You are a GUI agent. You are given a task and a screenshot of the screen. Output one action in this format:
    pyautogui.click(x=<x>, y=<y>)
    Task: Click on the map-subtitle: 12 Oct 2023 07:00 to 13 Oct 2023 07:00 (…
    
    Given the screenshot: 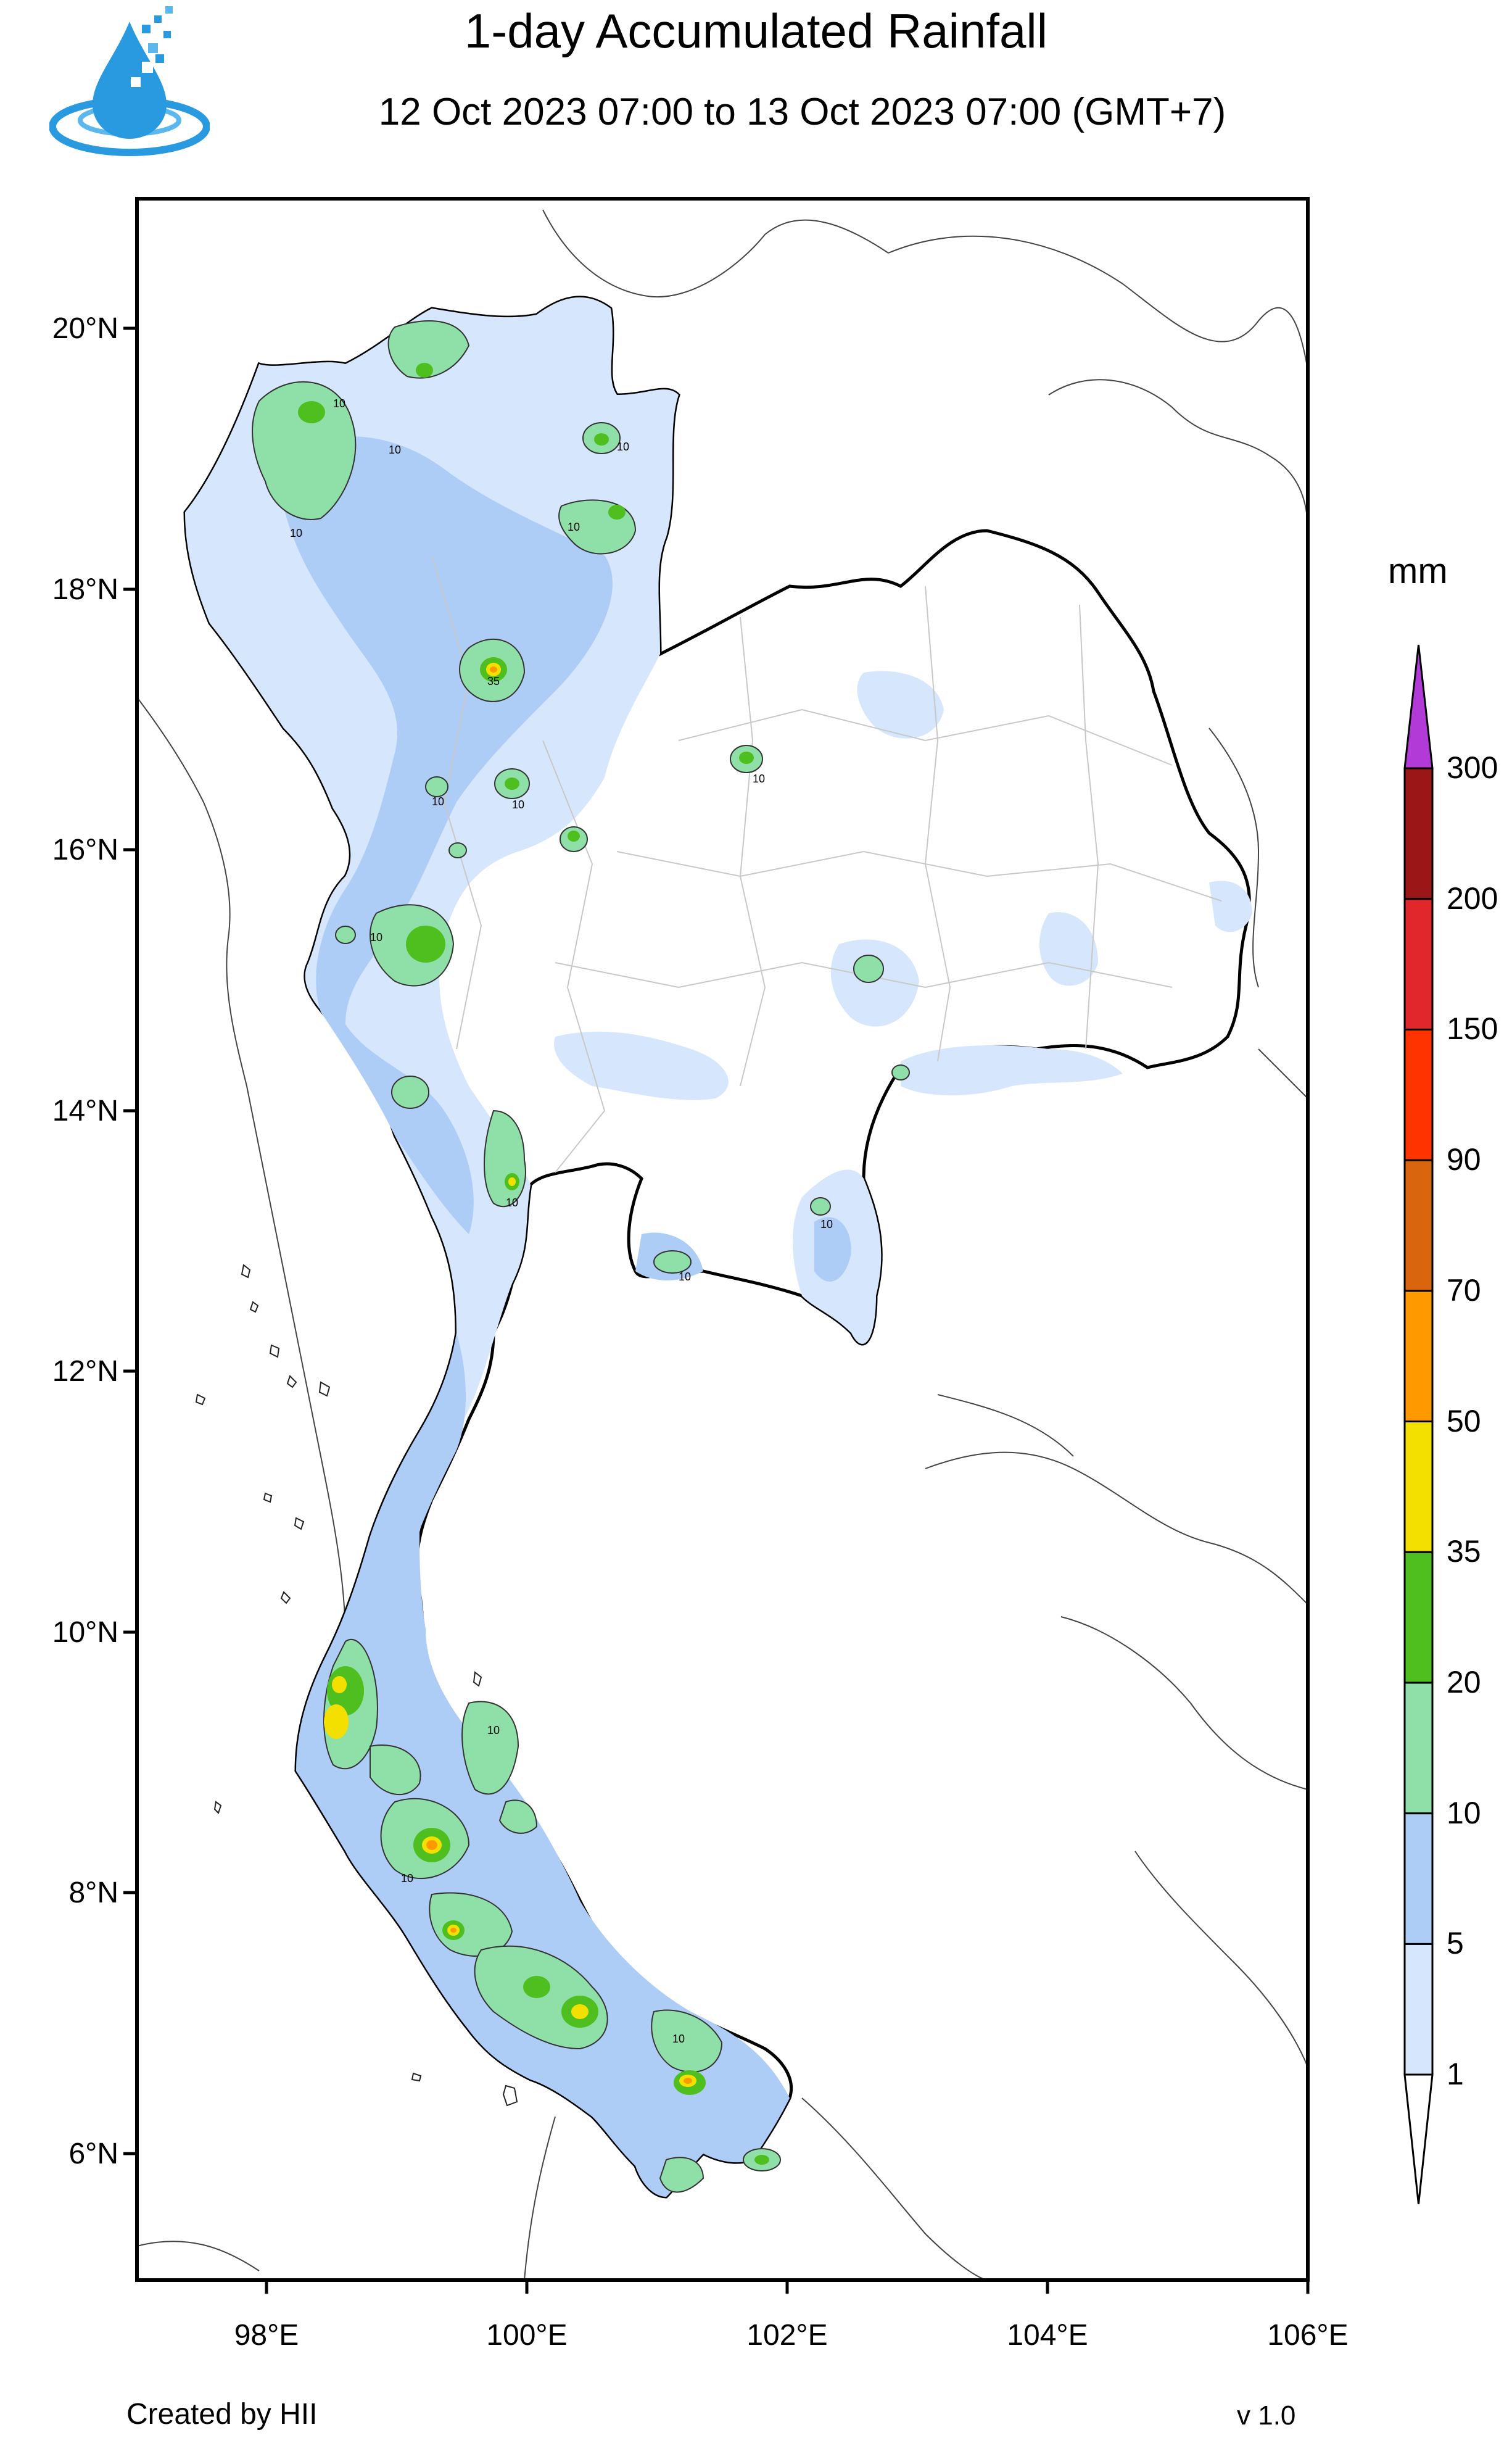 What is the action you would take?
    pyautogui.click(x=802, y=112)
    